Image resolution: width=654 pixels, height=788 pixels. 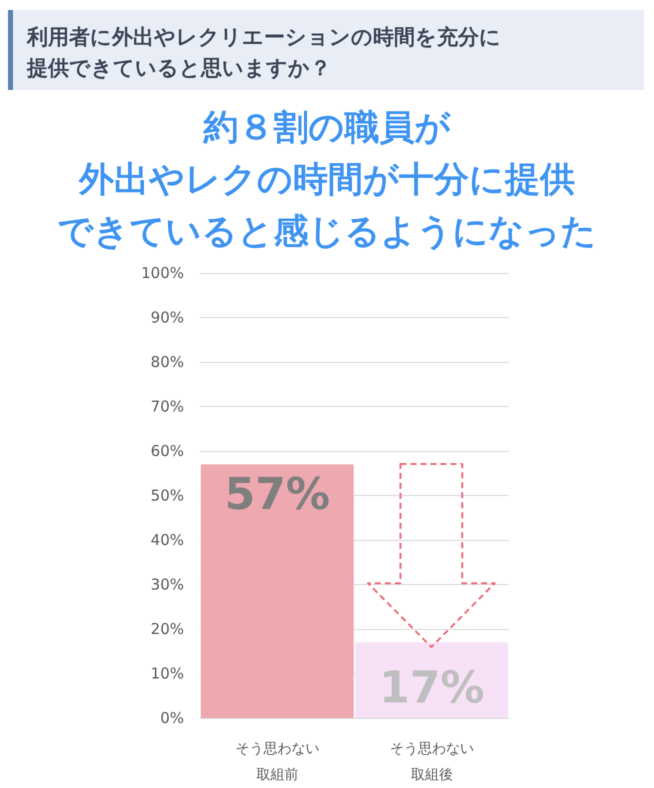 What do you see at coordinates (264, 53) in the screenshot?
I see `chart-title: 利用者に外出やレクリエーションの時間を充分に提供できていると思いますか？` at bounding box center [264, 53].